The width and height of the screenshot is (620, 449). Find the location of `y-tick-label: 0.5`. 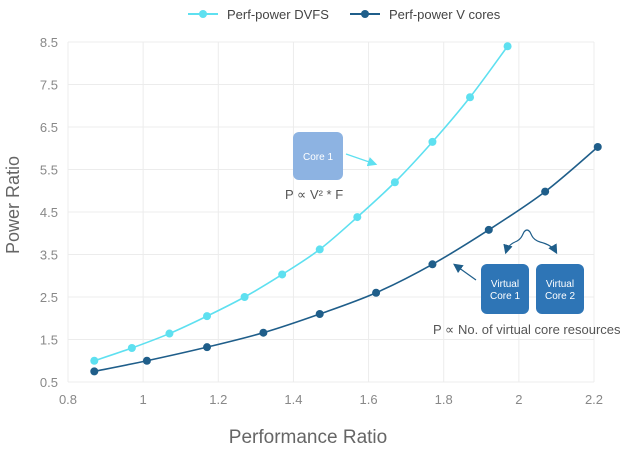

y-tick-label: 0.5 is located at coordinates (49, 382).